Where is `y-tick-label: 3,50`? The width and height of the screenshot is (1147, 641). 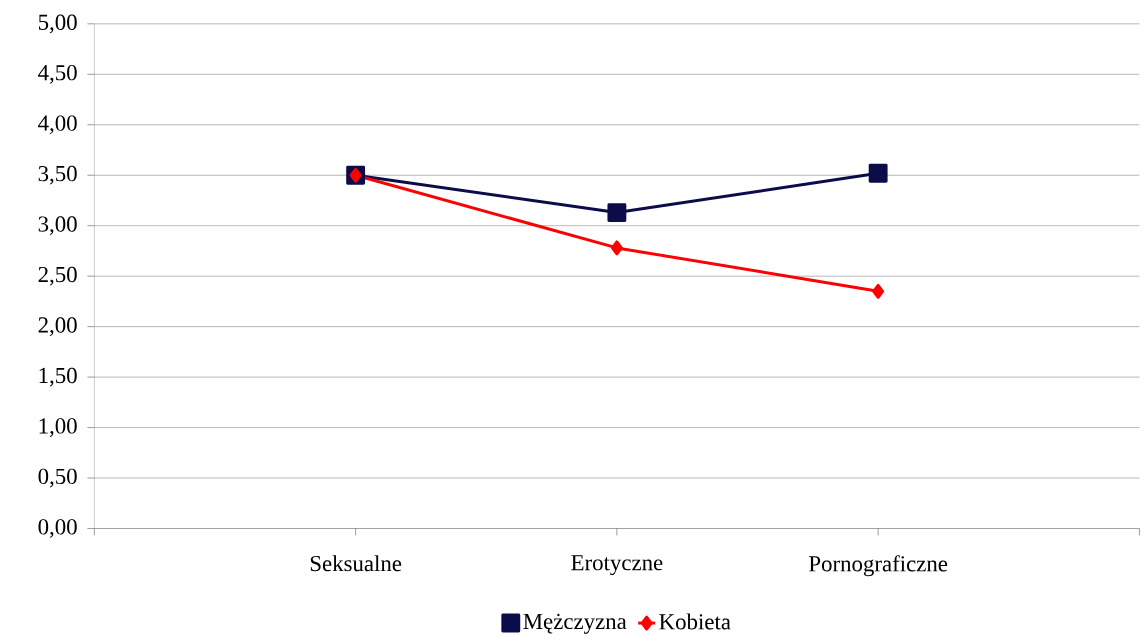 y-tick-label: 3,50 is located at coordinates (57, 175).